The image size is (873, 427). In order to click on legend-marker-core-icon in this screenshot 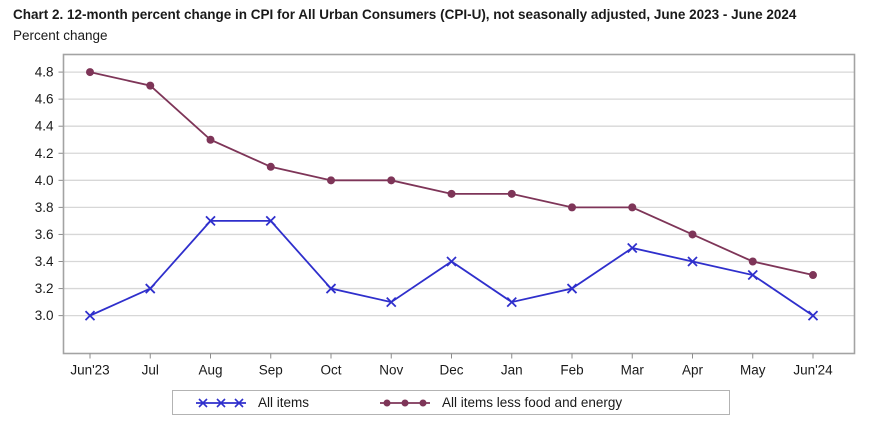, I will do `click(405, 403)`.